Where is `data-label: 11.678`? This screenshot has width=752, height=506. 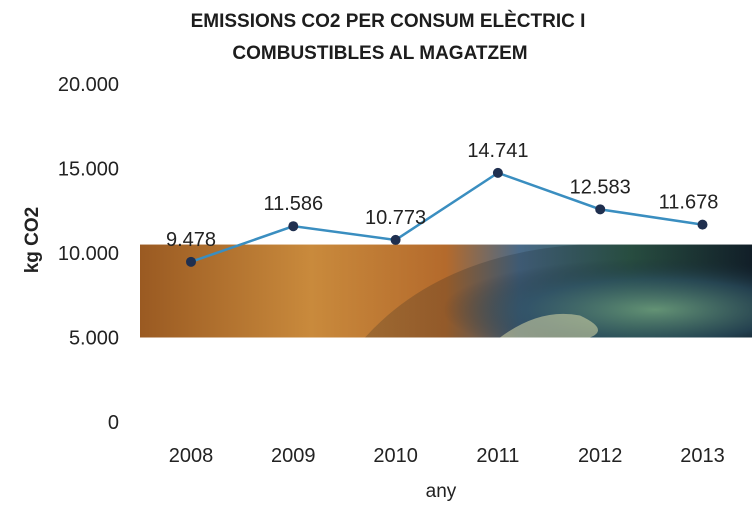
data-label: 11.678 is located at coordinates (689, 203).